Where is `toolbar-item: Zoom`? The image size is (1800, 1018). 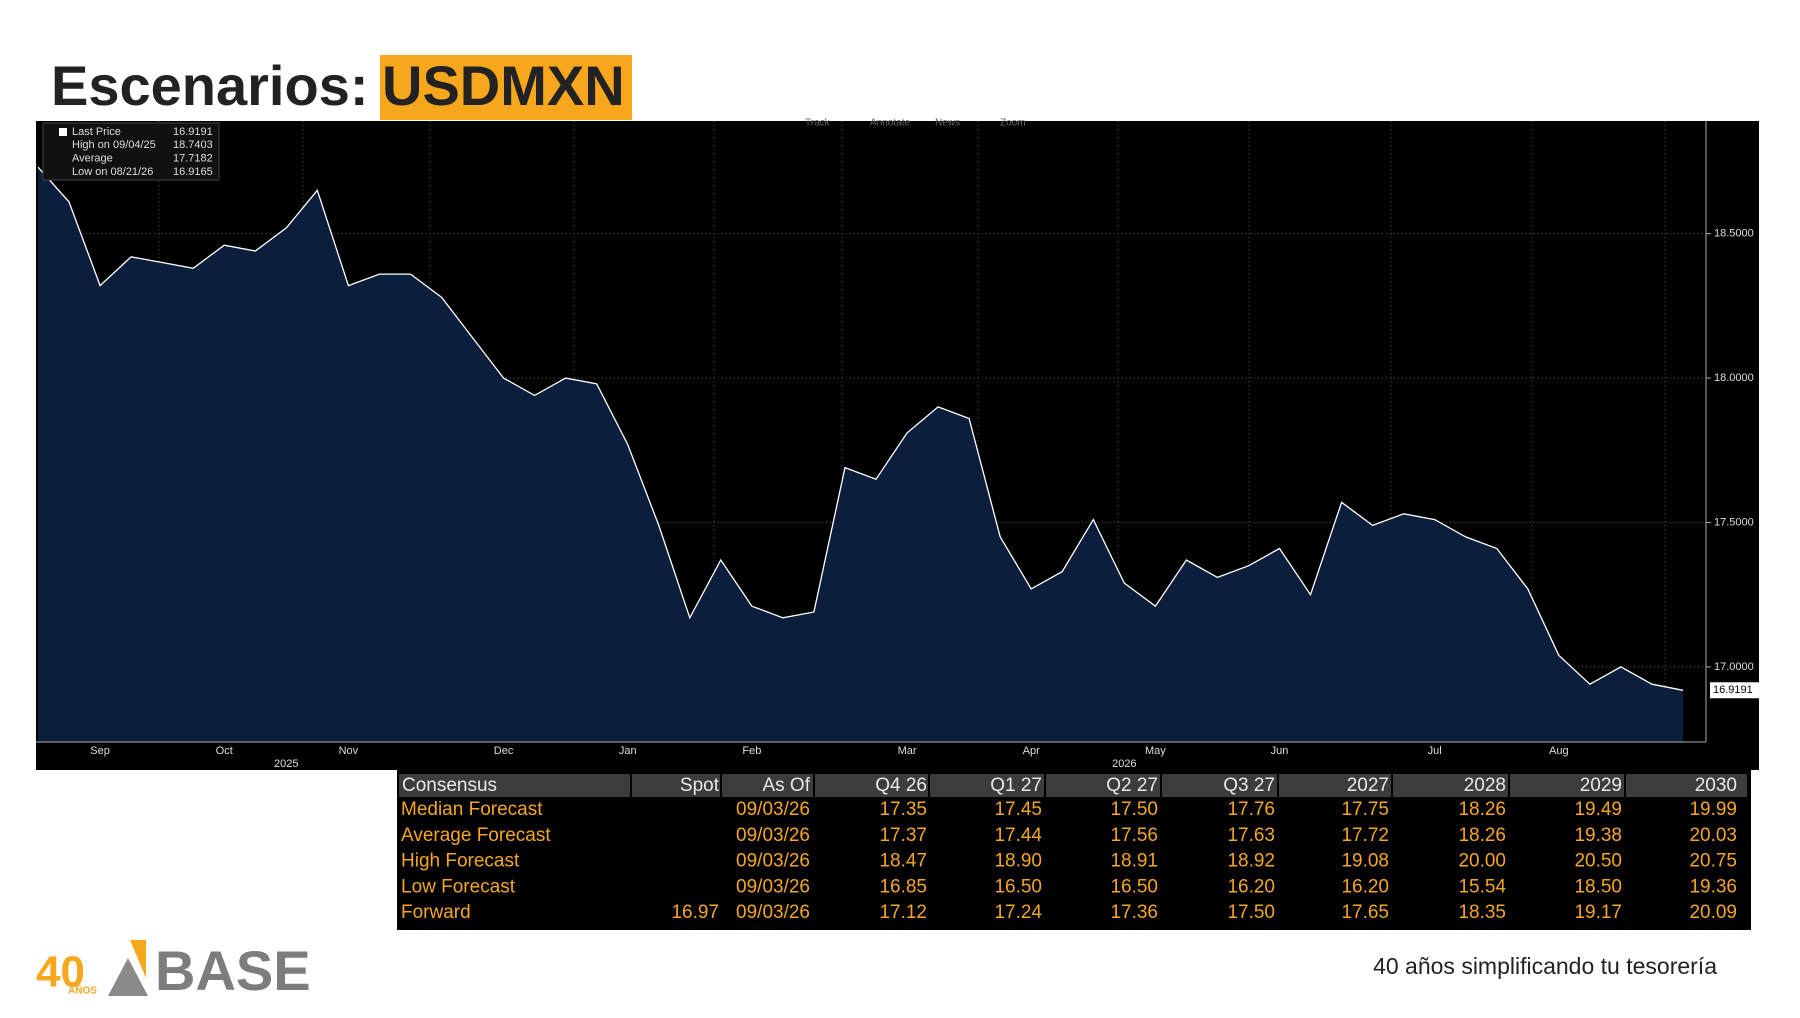 toolbar-item: Zoom is located at coordinates (1013, 123).